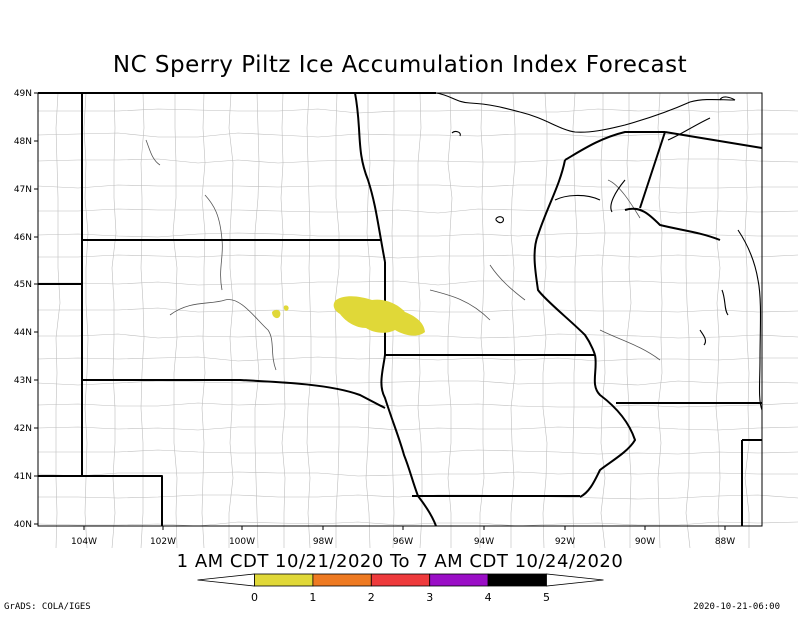  Describe the element at coordinates (23, 142) in the screenshot. I see `lat-label: 48N` at that location.